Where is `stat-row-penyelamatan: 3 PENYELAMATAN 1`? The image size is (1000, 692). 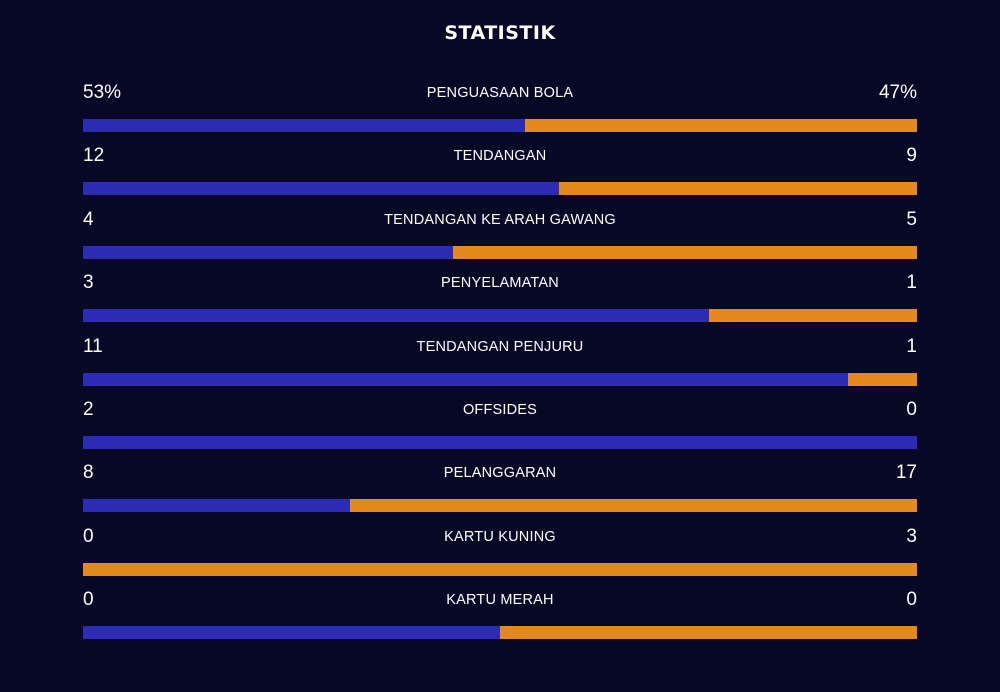
stat-row-penyelamatan: 3 PENYELAMATAN 1 is located at coordinates (500, 301).